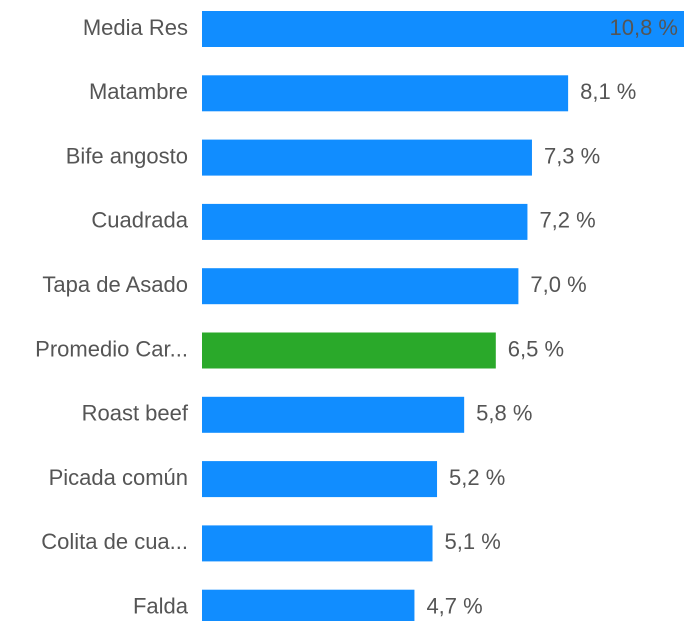  I want to click on value-label: 7,0 %, so click(558, 284).